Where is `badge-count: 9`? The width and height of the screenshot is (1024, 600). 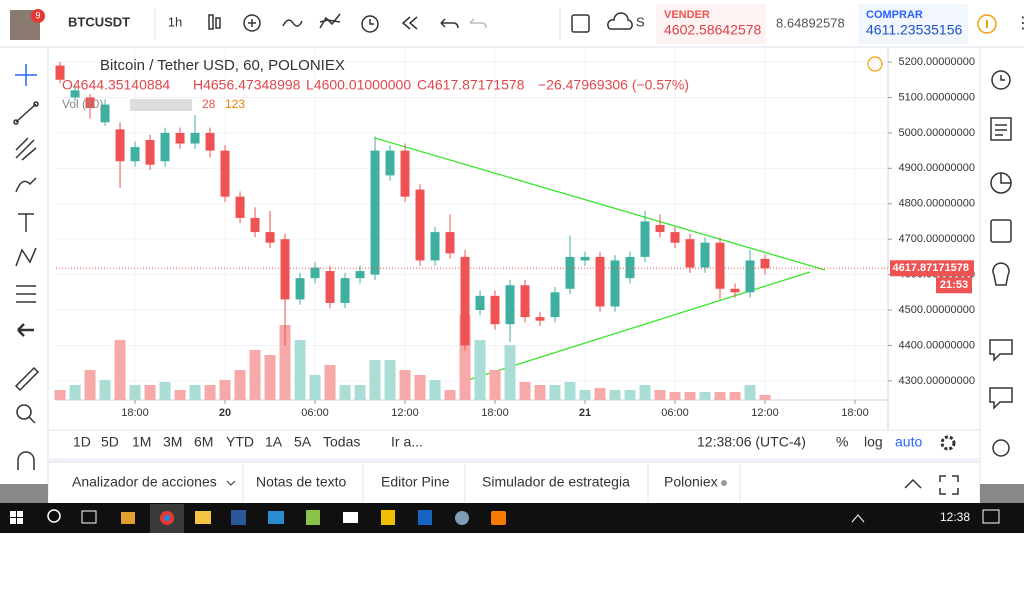
badge-count: 9 is located at coordinates (37, 15).